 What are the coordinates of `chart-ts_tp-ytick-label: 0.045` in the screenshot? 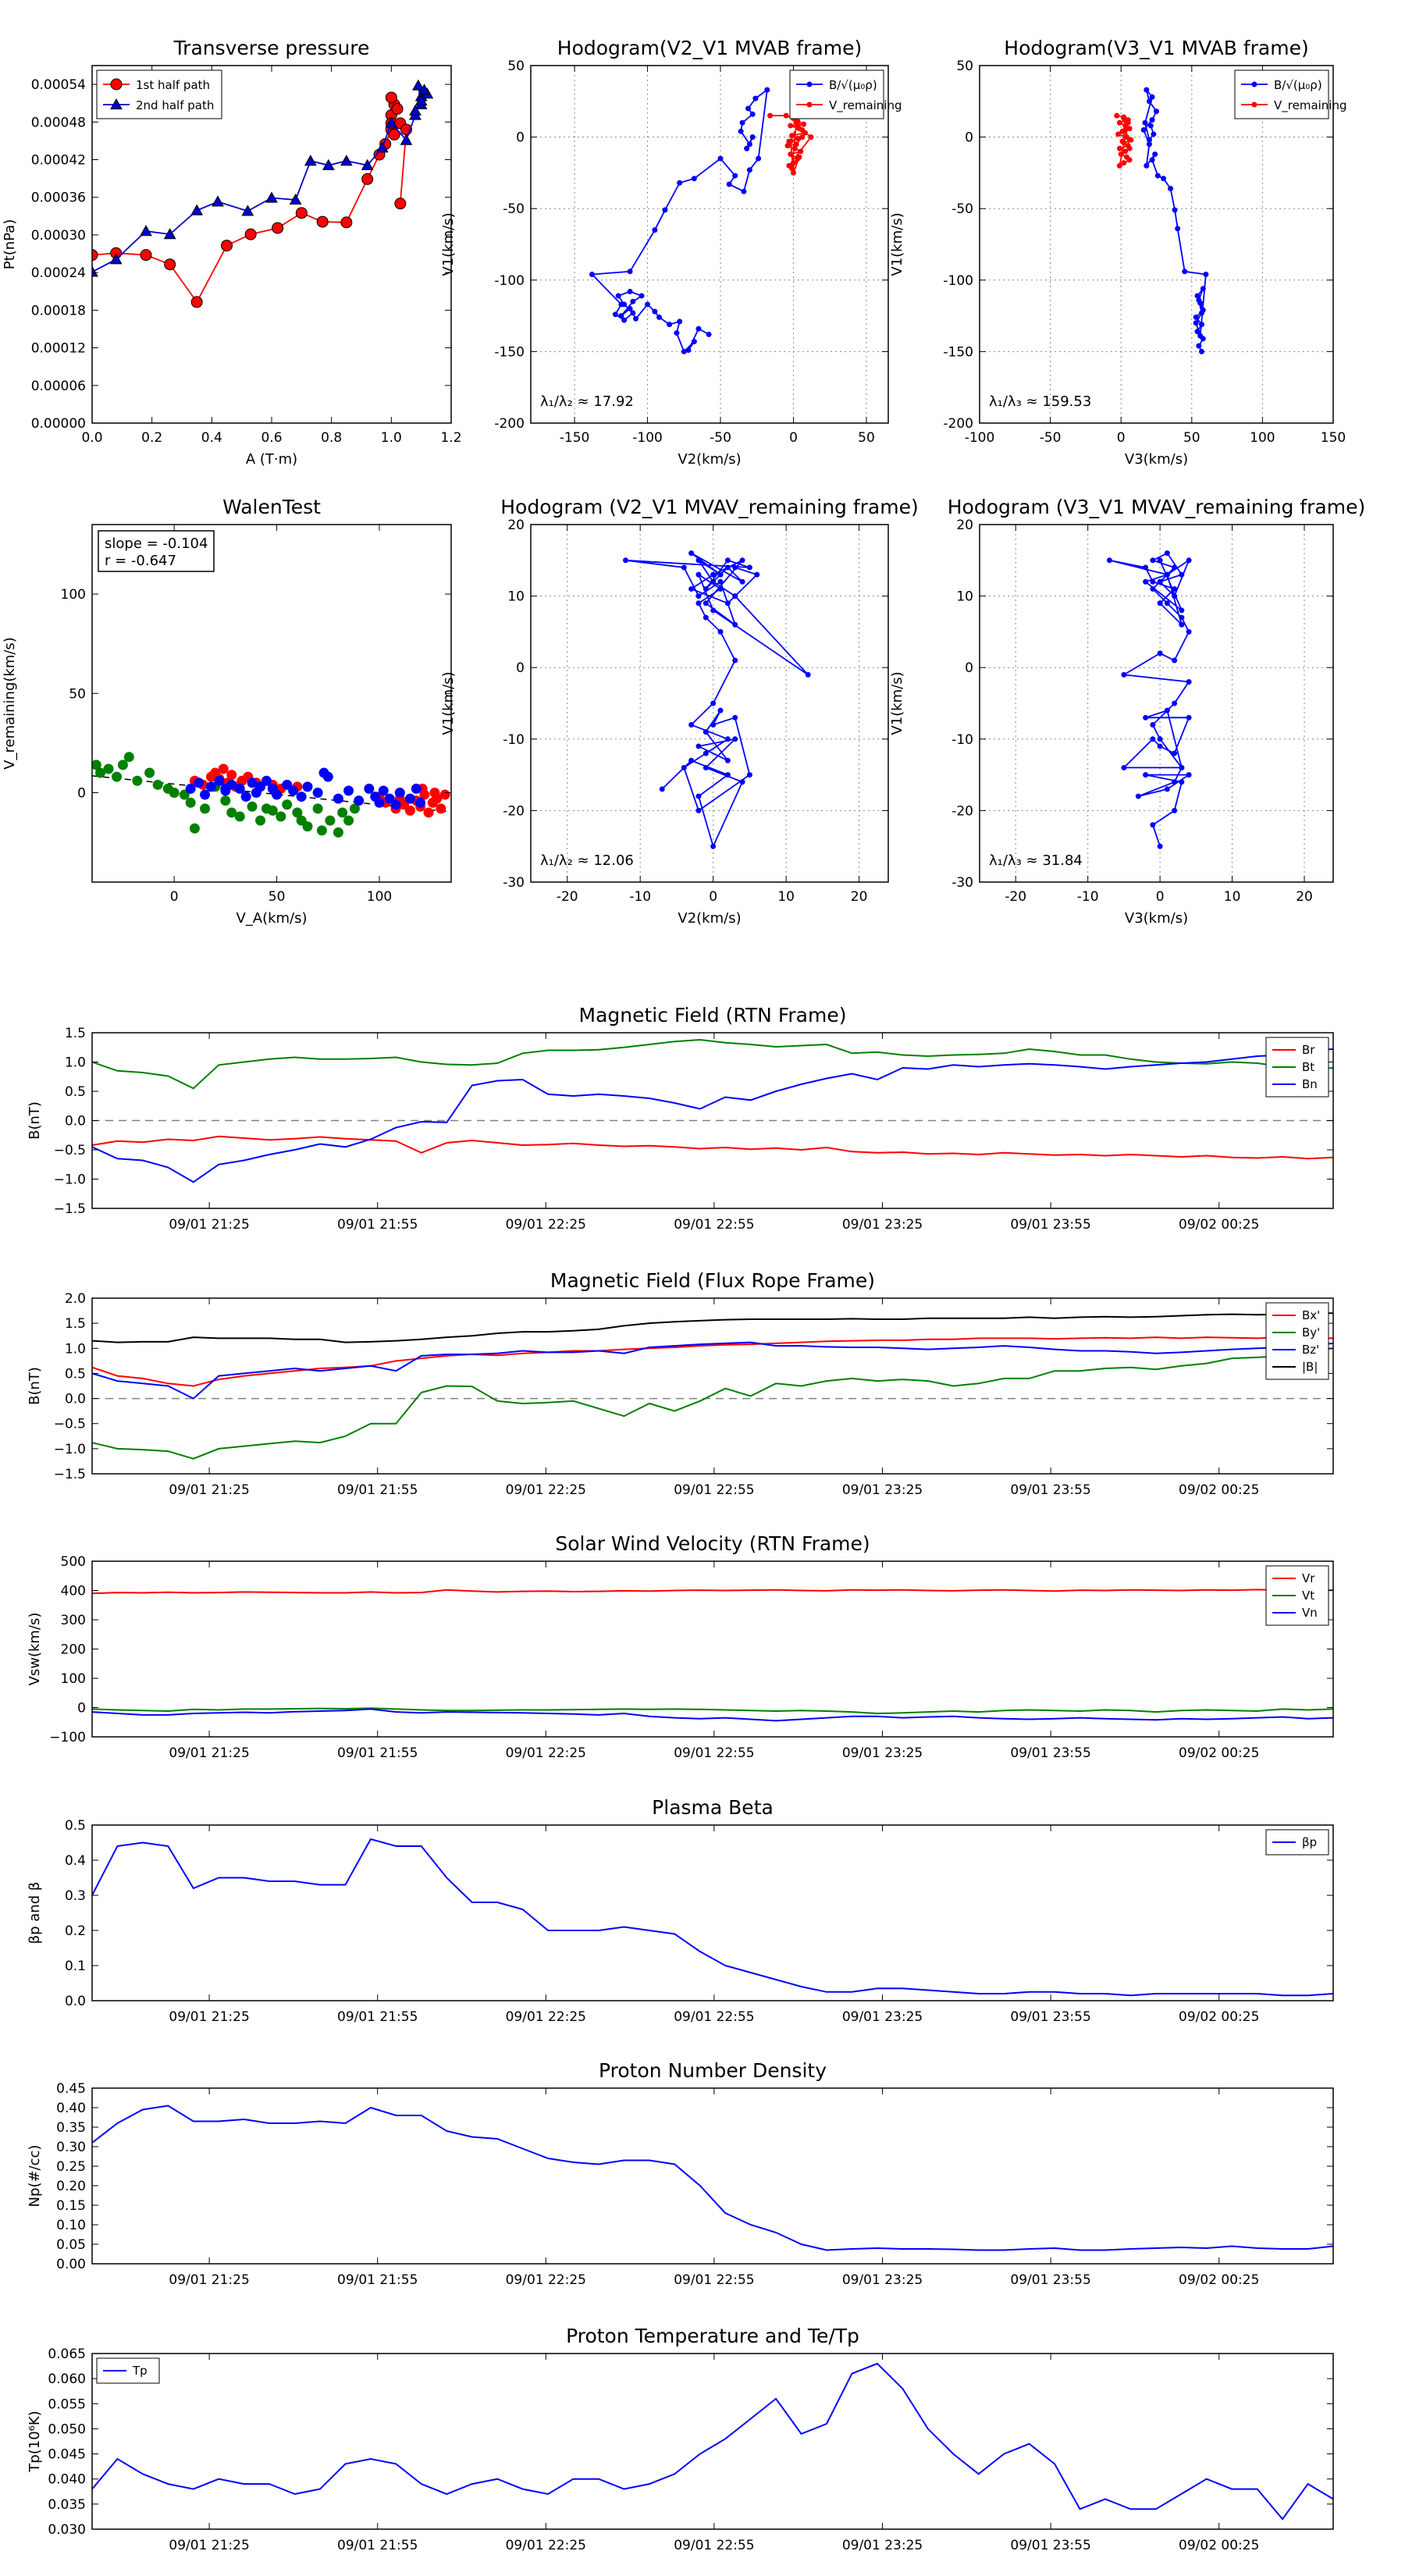 It's located at (67, 2455).